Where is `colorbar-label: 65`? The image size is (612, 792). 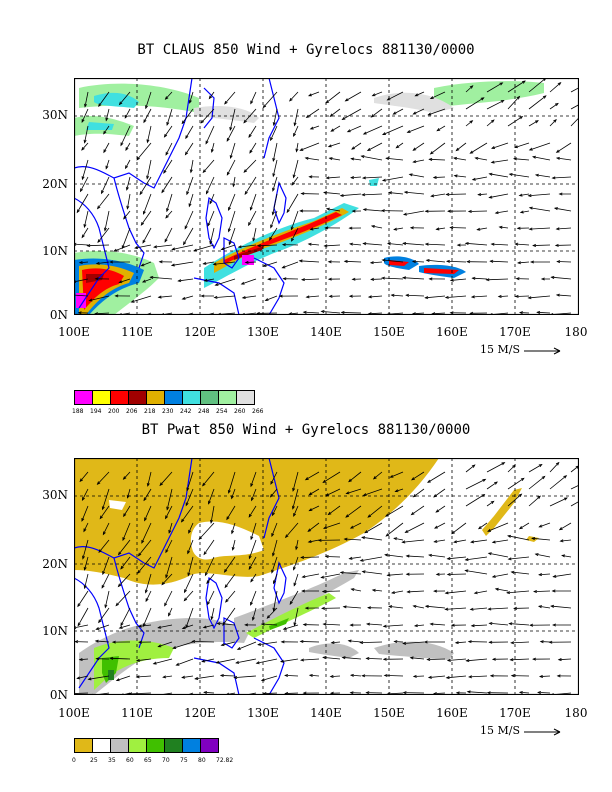 colorbar-label: 65 is located at coordinates (148, 760).